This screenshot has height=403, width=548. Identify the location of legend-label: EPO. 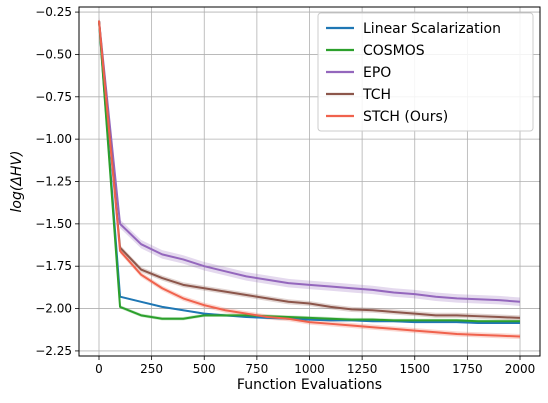
(377, 73).